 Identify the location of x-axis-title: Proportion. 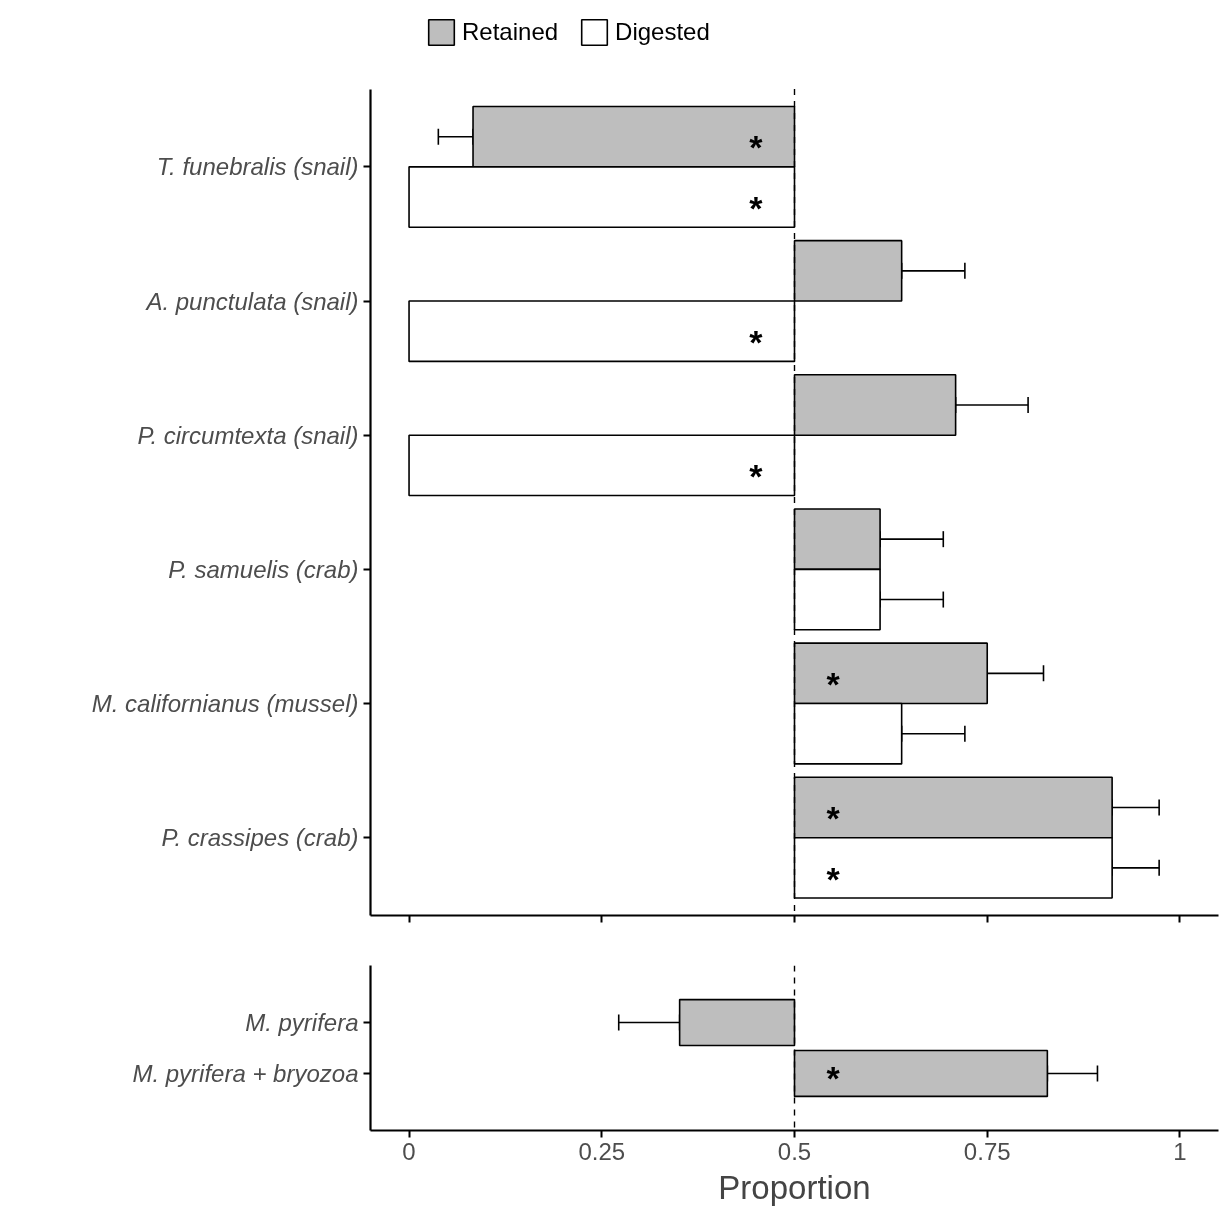
(794, 1187).